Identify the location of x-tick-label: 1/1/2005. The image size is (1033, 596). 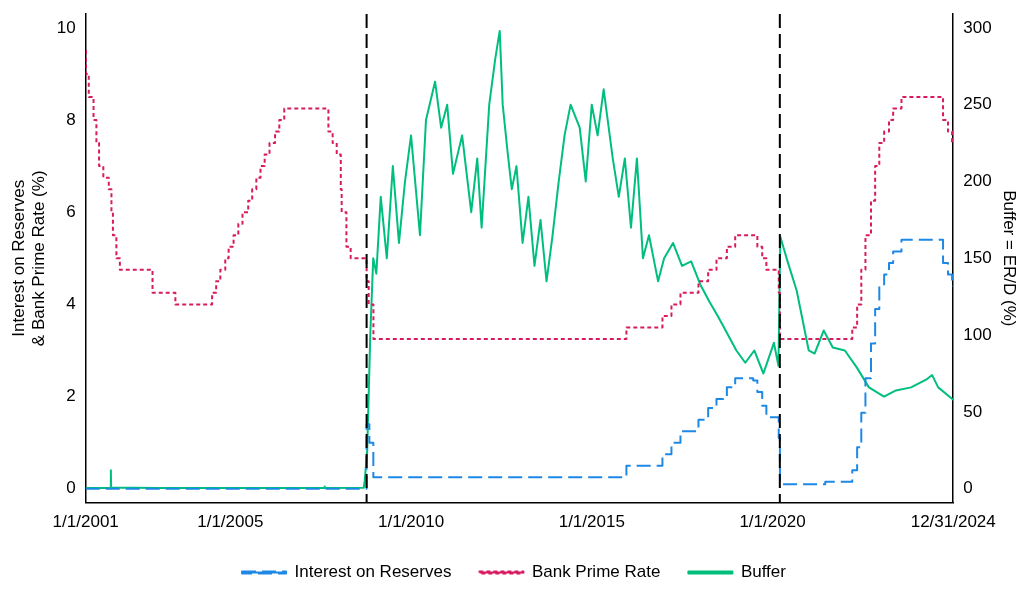
(230, 522).